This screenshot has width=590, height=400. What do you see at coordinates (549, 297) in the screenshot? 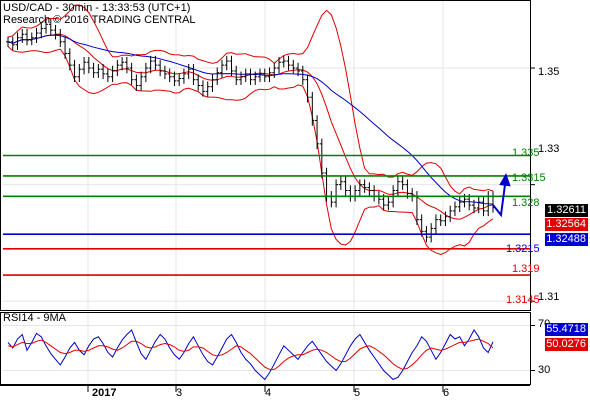
I see `price-tick-label: 1.31` at bounding box center [549, 297].